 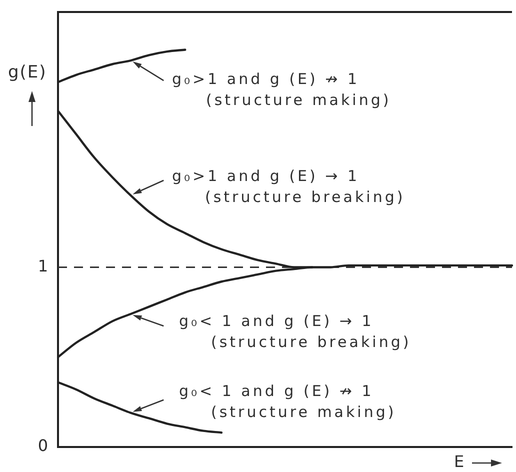 What do you see at coordinates (43, 446) in the screenshot?
I see `y-tick-label: 0` at bounding box center [43, 446].